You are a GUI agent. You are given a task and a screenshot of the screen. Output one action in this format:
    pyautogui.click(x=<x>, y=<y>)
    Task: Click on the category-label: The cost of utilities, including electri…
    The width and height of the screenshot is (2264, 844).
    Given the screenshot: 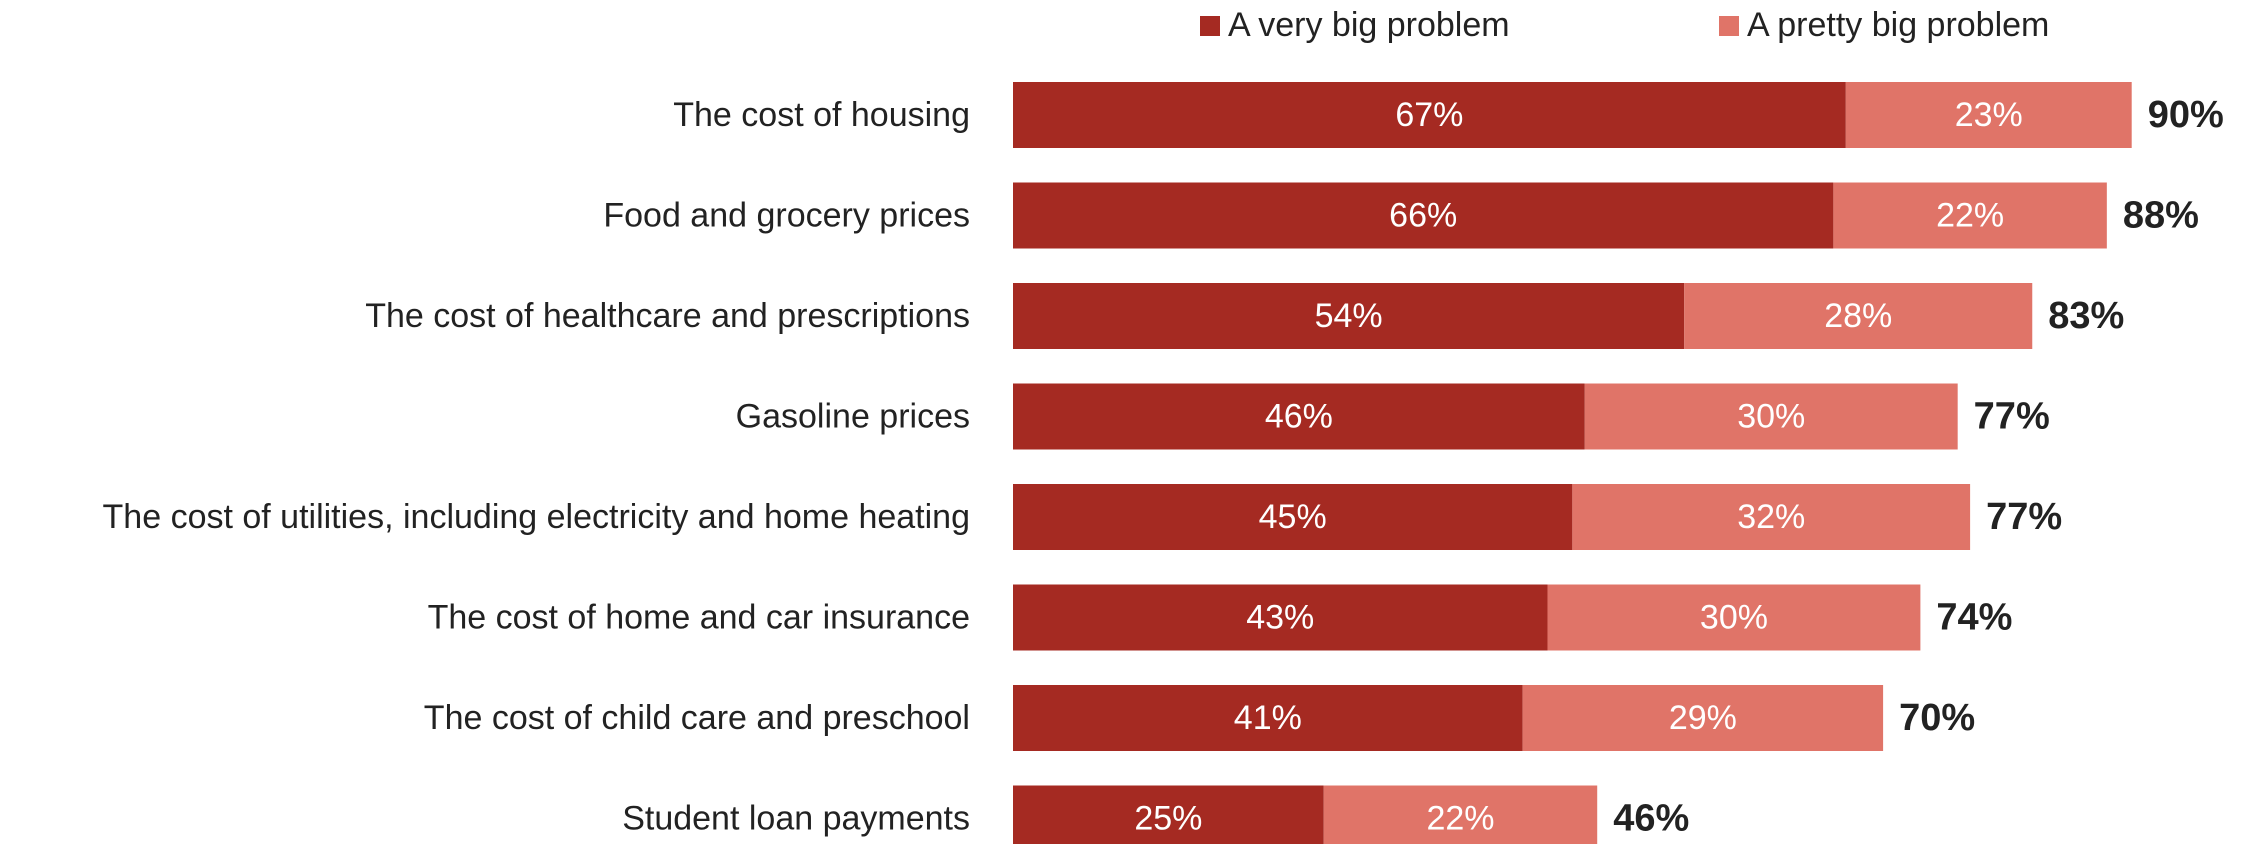 What is the action you would take?
    pyautogui.click(x=536, y=517)
    